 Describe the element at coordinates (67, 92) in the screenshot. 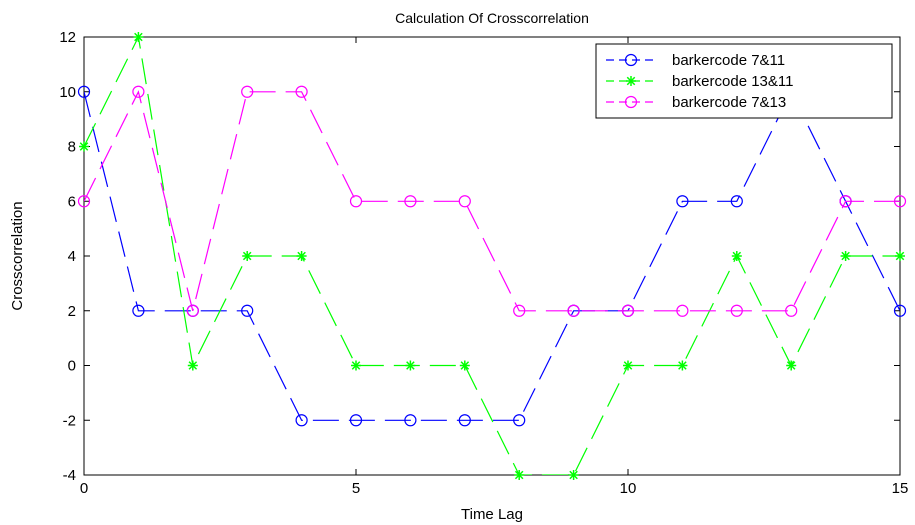

I see `y-tick-label: 10` at that location.